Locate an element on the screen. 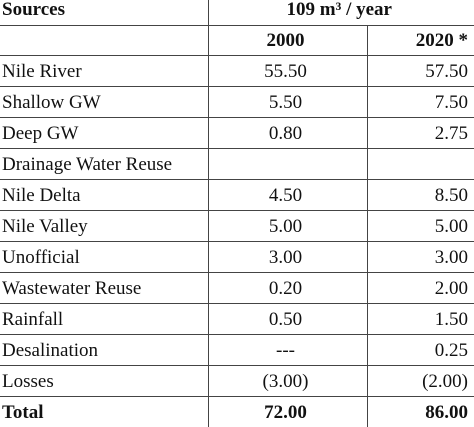  table-cell: 7.50 is located at coordinates (420, 102).